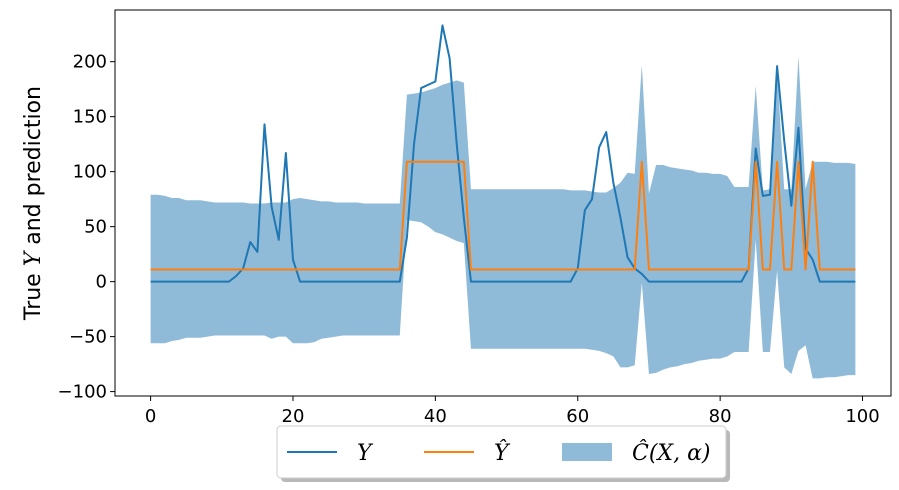 The image size is (899, 490). I want to click on x-tick-label: 60, so click(577, 416).